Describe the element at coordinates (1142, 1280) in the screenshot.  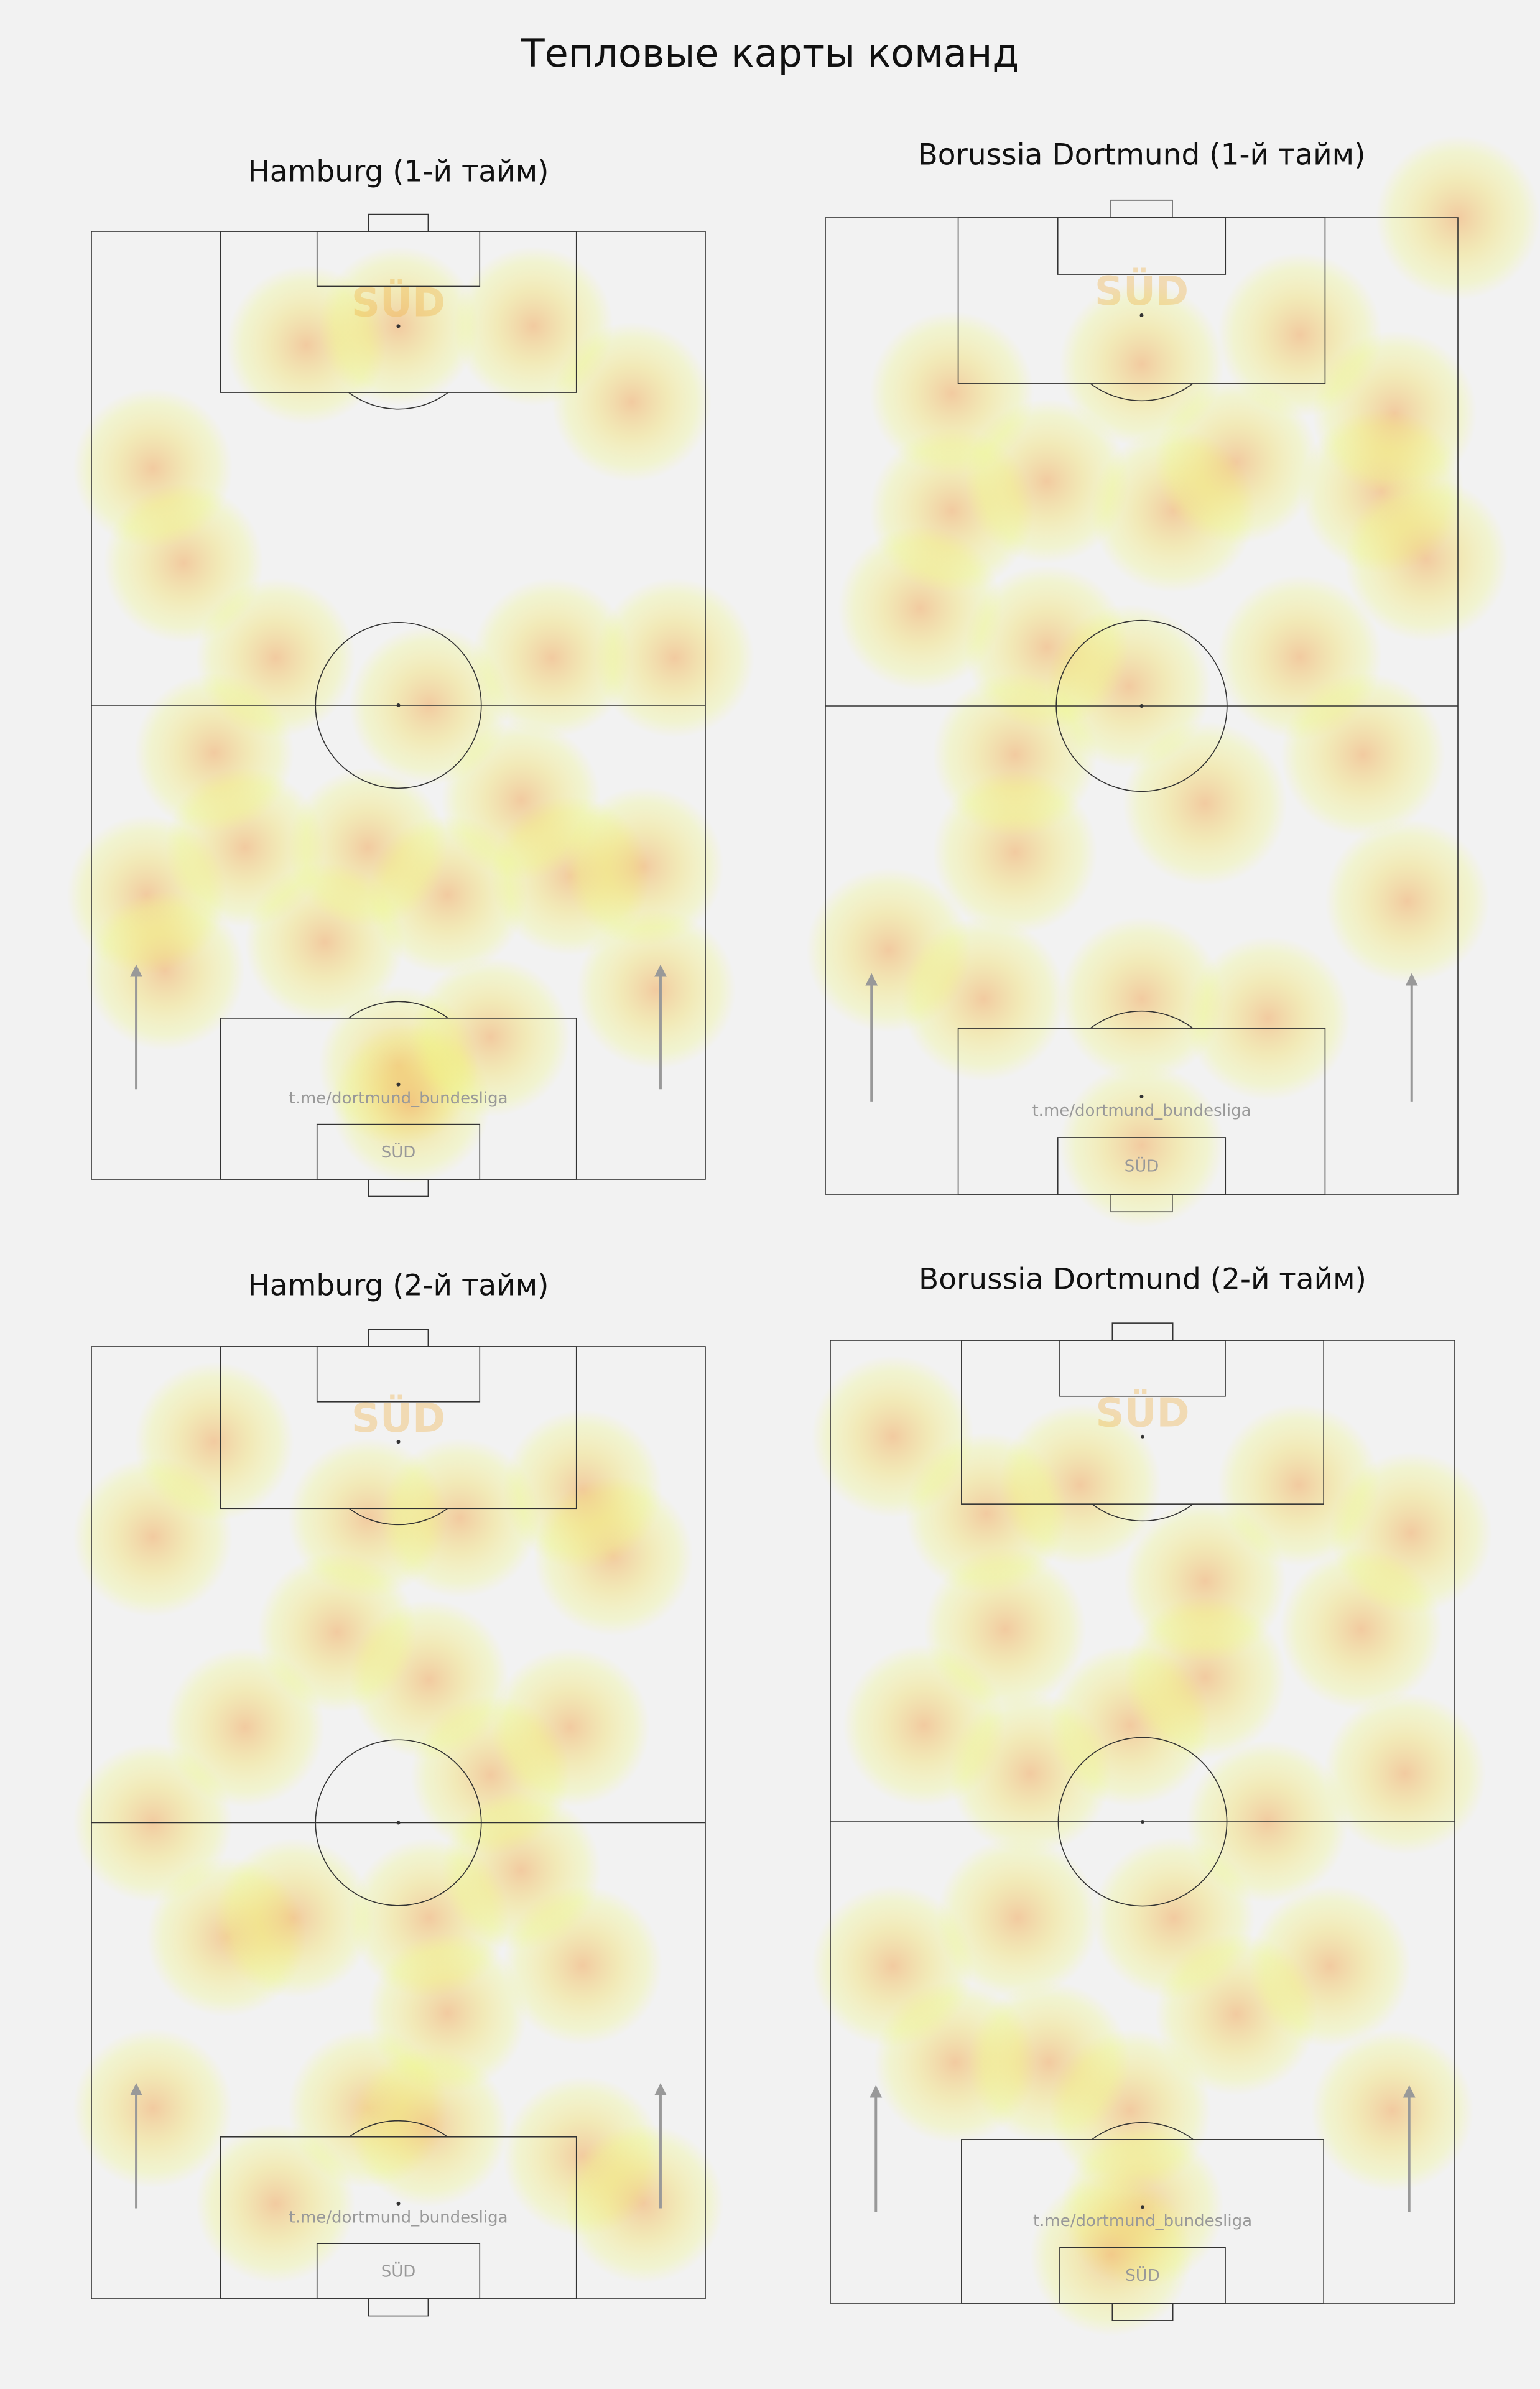
I see `panel-title: Borussia Dortmund (2-й тайм)` at that location.